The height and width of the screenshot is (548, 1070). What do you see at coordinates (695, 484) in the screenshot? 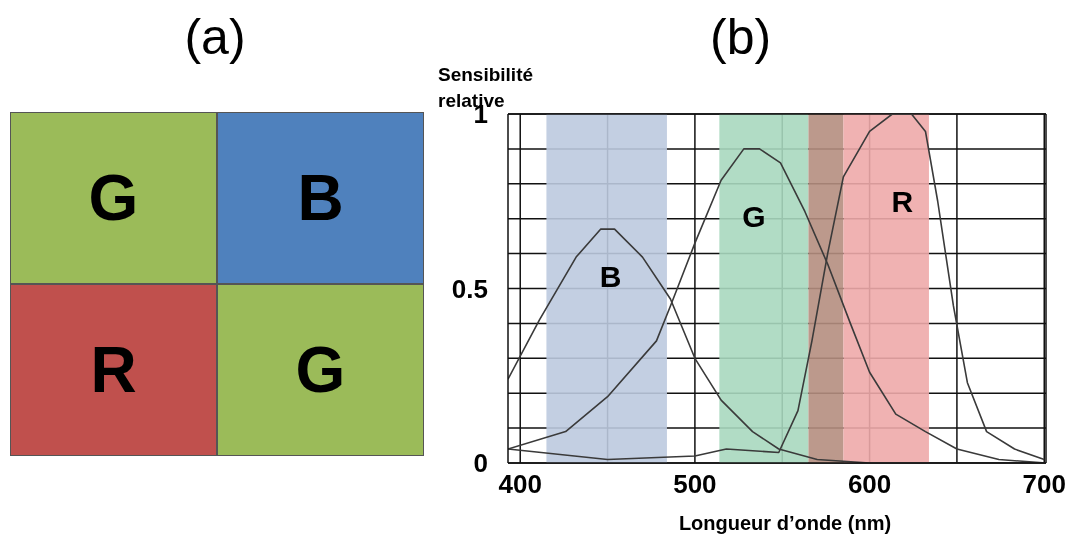
I see `x-tick-label: 500` at bounding box center [695, 484].